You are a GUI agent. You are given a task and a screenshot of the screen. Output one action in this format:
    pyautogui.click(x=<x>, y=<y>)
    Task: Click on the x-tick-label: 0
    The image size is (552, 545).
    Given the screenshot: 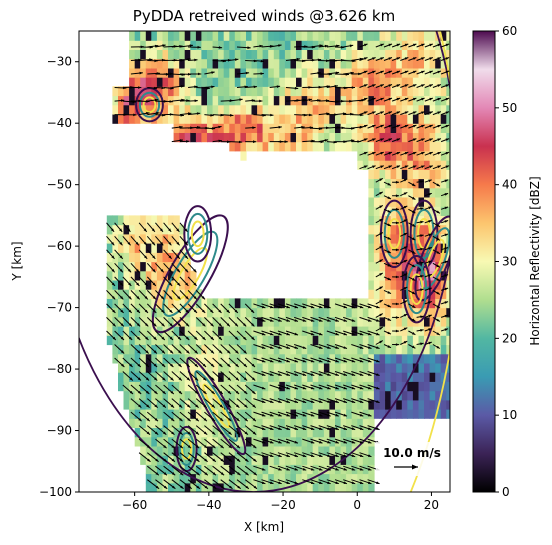 What is the action you would take?
    pyautogui.click(x=357, y=505)
    